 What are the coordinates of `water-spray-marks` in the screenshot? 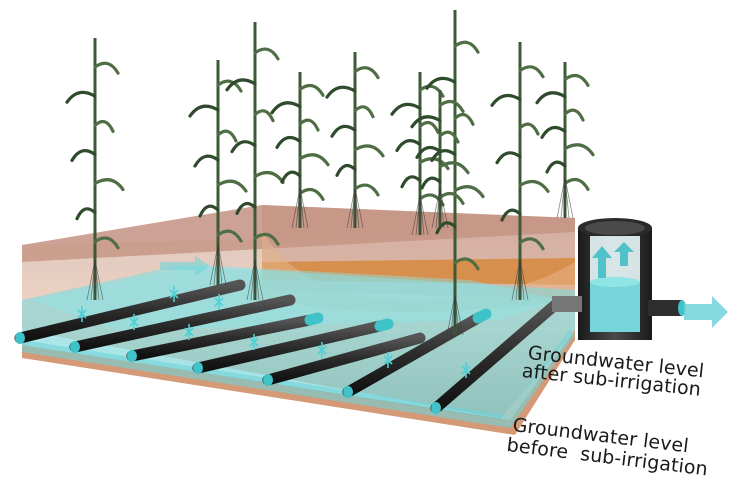 It's located at (274, 332).